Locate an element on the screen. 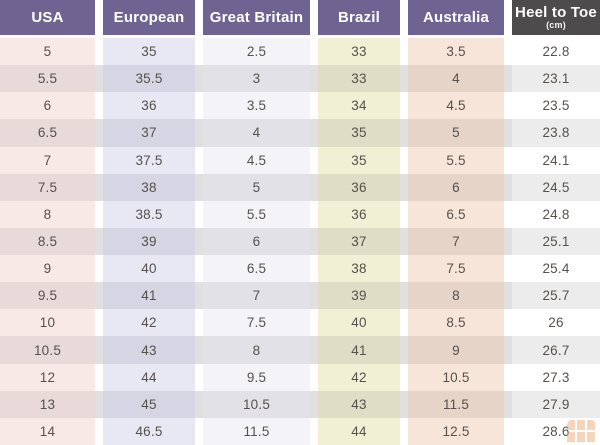 The image size is (600, 445). table-row: 6.5 37 4 35 5 23.8 is located at coordinates (300, 133).